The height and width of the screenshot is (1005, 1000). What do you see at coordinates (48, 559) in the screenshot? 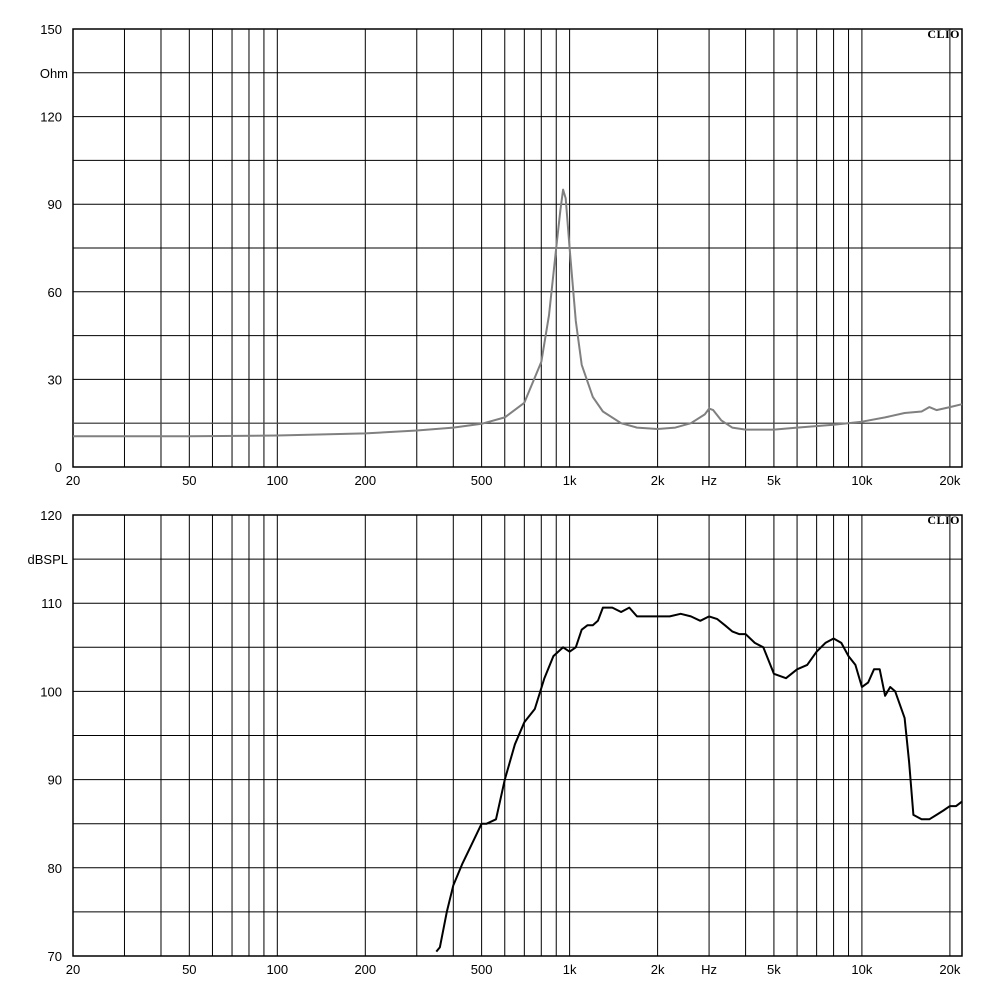
I see `y-axis-label: dBSPL` at bounding box center [48, 559].